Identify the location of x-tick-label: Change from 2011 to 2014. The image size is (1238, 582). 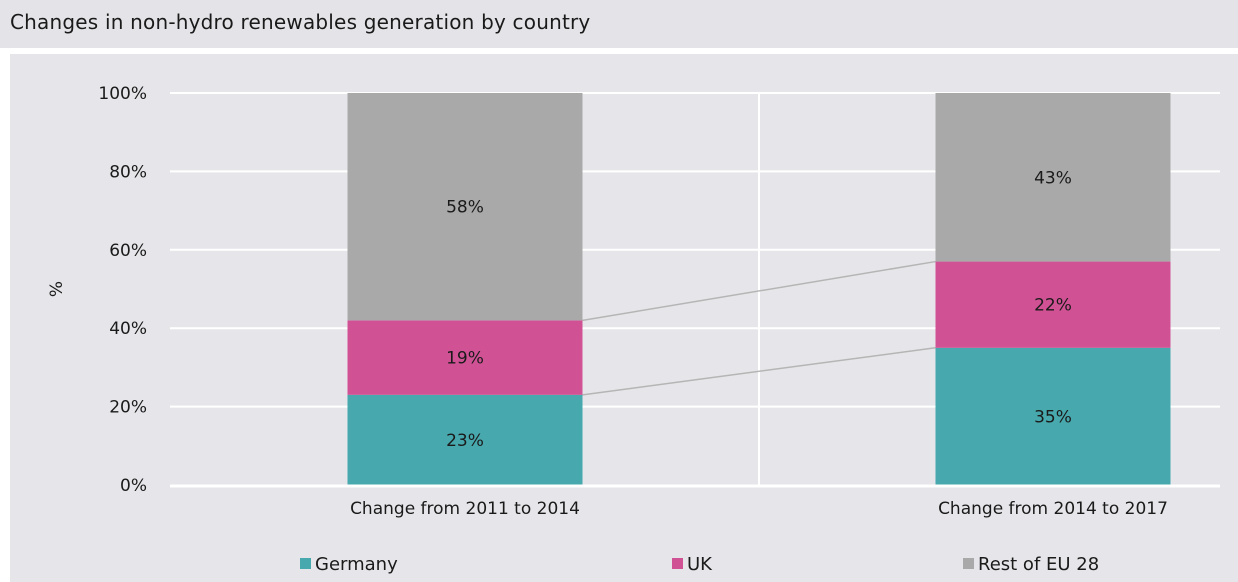
(465, 509).